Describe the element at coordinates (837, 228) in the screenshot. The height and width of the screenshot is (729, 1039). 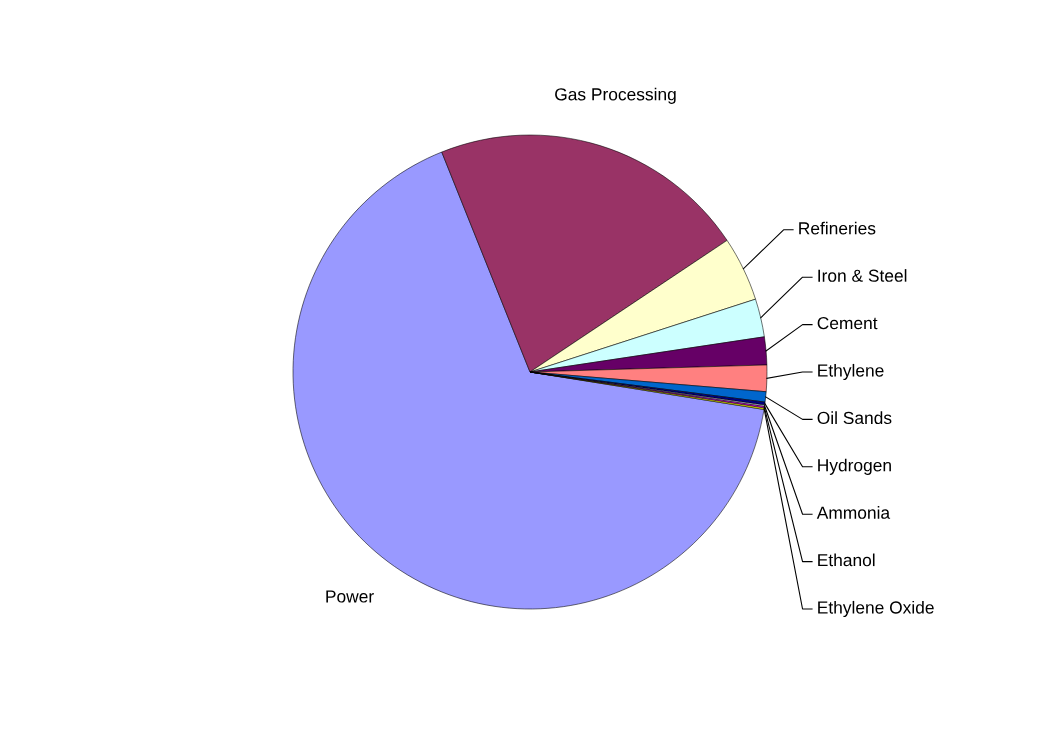
I see `slice-label: Refineries` at that location.